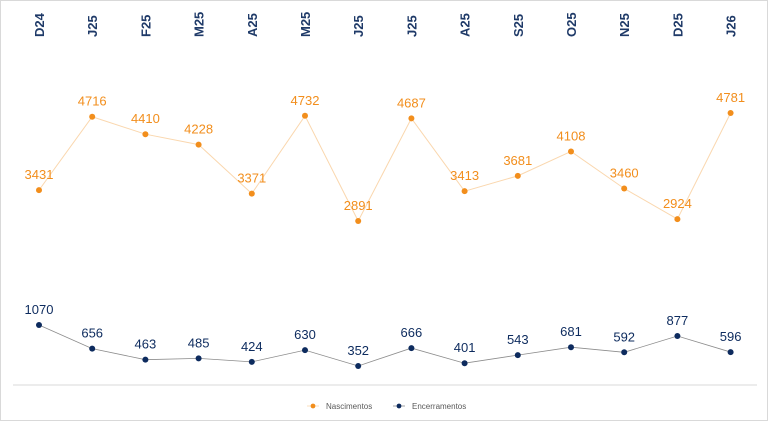 The height and width of the screenshot is (422, 768). Describe the element at coordinates (358, 205) in the screenshot. I see `data-label: 2891` at that location.